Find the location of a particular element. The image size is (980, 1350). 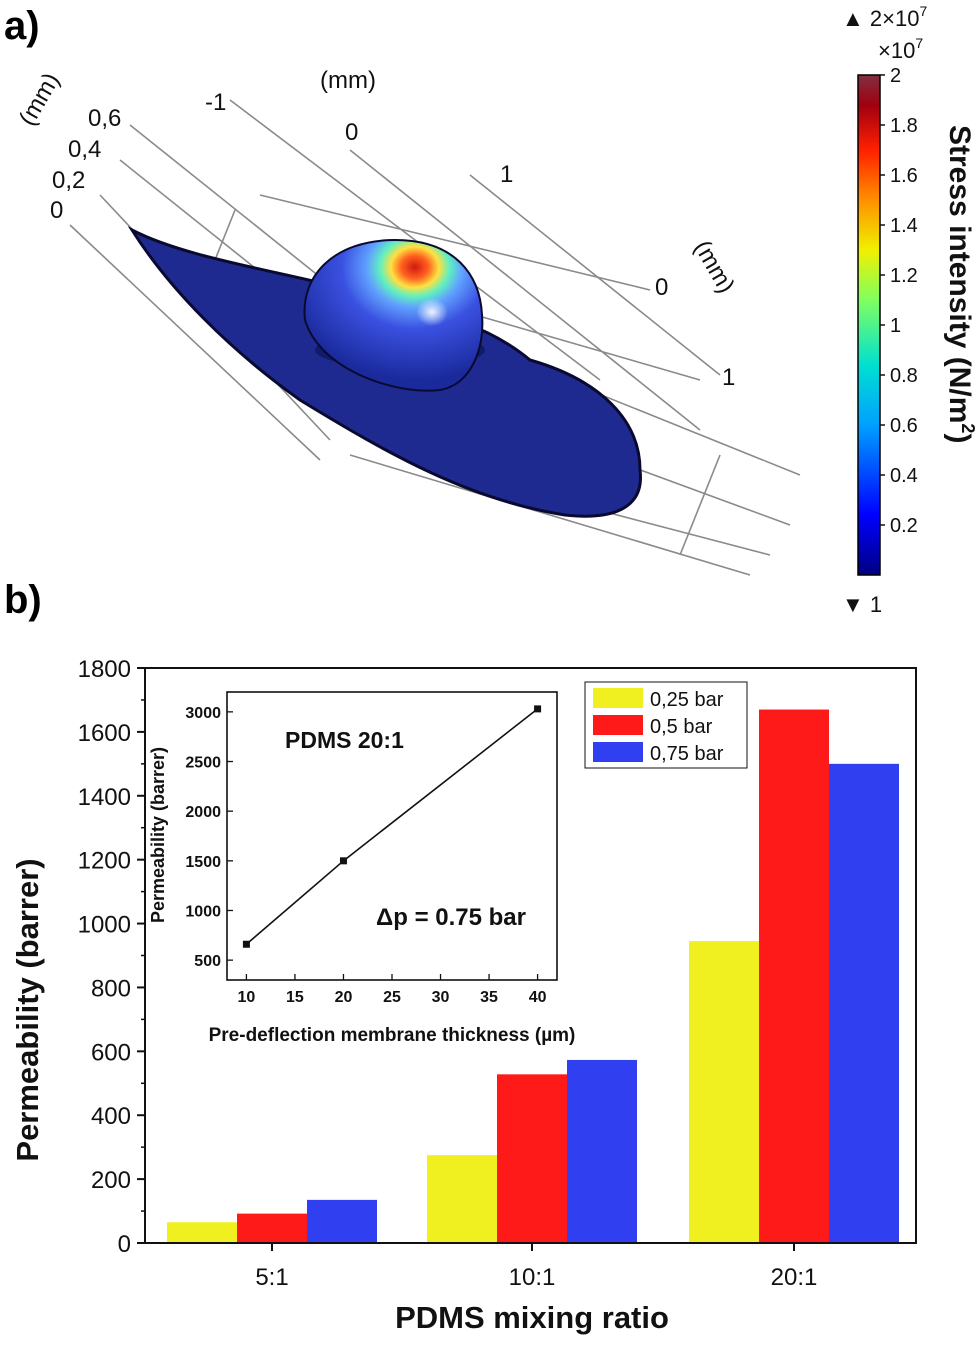

y-tick-label: 1200 is located at coordinates (104, 861).